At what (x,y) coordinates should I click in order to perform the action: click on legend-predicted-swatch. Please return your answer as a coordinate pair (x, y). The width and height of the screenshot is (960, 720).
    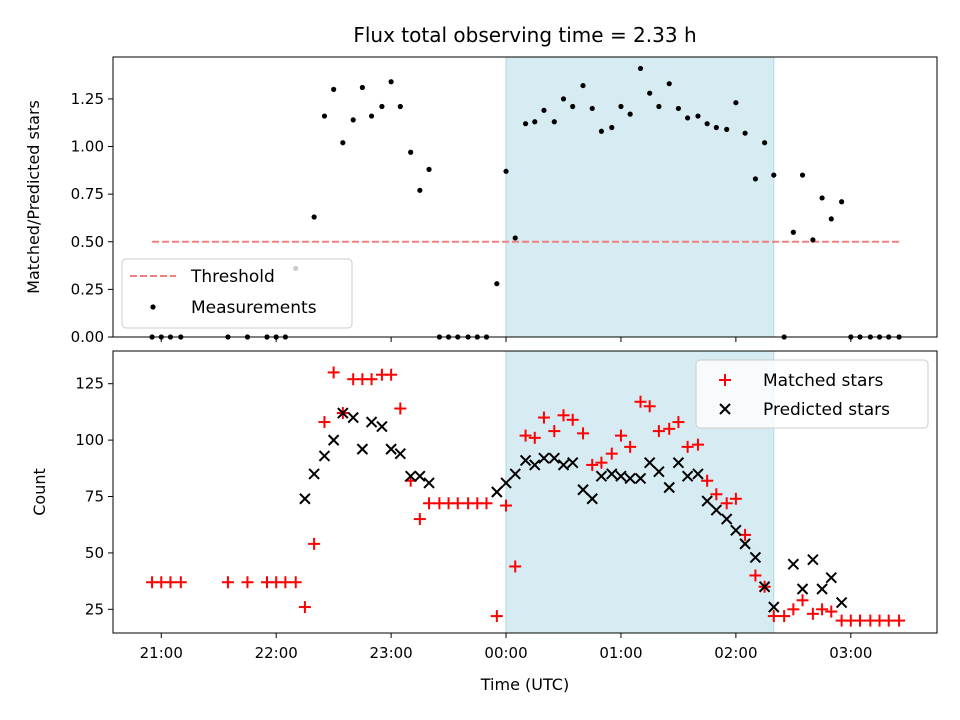
    Looking at the image, I should click on (725, 409).